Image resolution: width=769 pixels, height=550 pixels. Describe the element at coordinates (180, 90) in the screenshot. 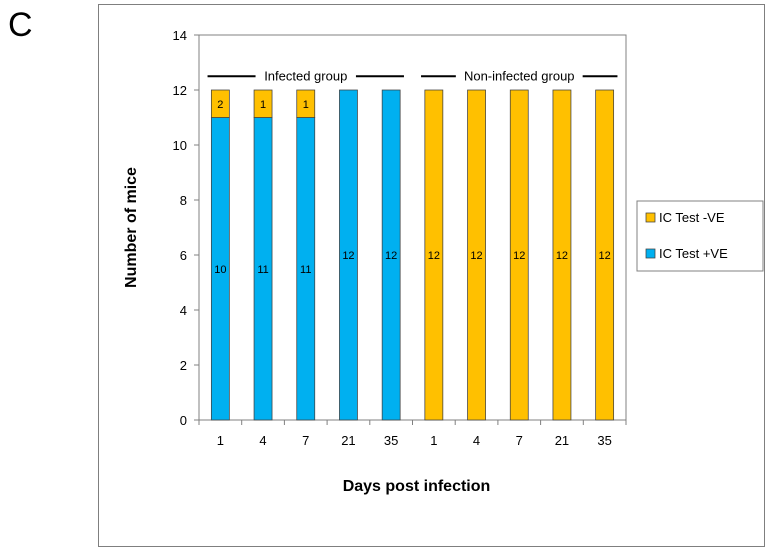

I see `y-tick-label: 12` at that location.